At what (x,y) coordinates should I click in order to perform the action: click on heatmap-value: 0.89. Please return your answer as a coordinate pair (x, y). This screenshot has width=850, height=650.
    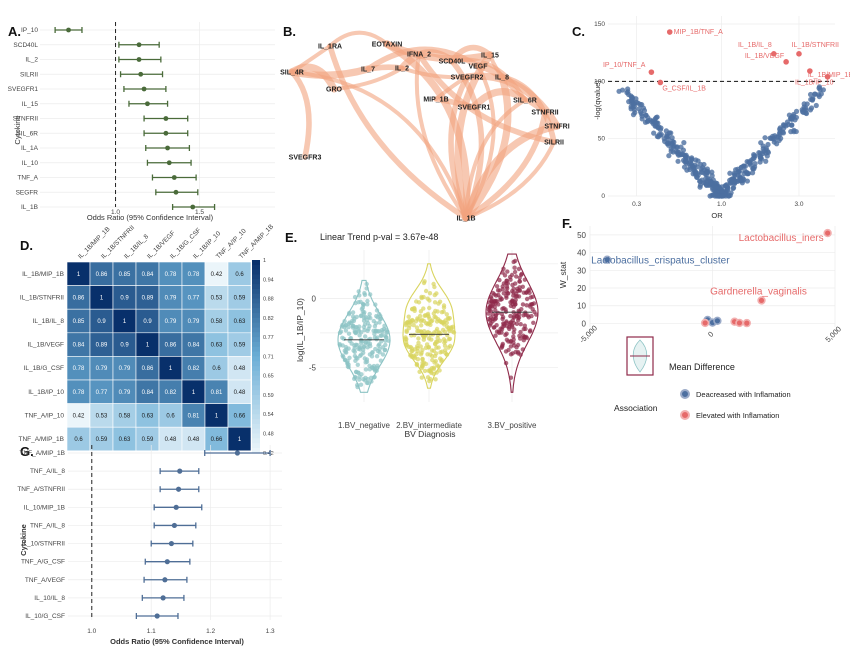
    Looking at the image, I should click on (148, 298).